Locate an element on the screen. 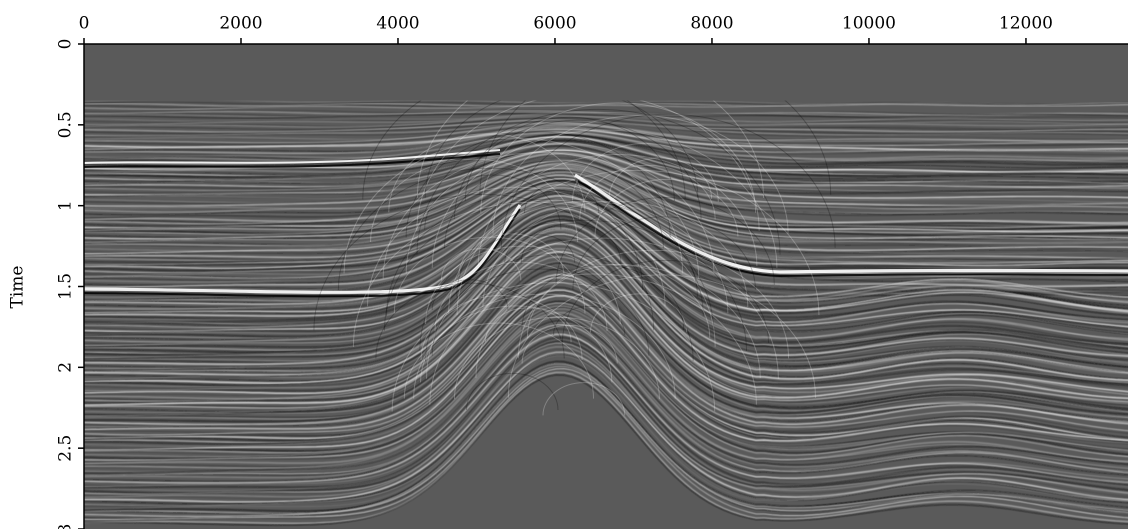 Image resolution: width=1128 pixels, height=529 pixels. y-tick-label: 1.5 is located at coordinates (66, 286).